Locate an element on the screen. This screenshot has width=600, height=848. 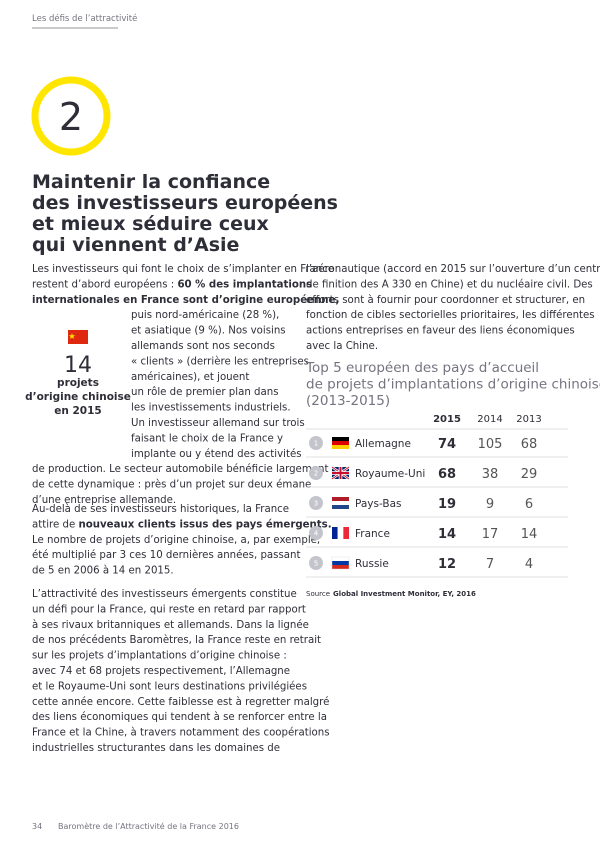
flag-star is located at coordinates (72, 336).